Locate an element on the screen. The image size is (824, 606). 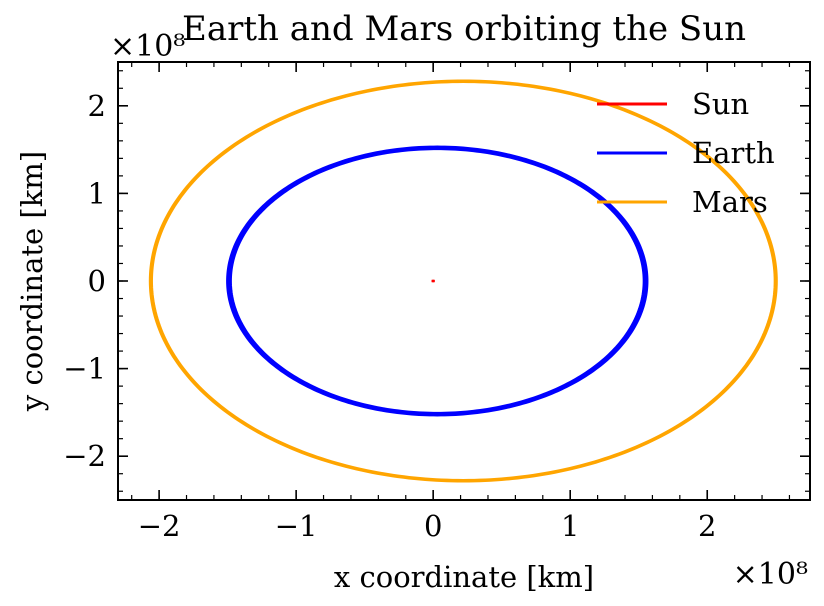
y-tick-label: −2 is located at coordinates (84, 456).